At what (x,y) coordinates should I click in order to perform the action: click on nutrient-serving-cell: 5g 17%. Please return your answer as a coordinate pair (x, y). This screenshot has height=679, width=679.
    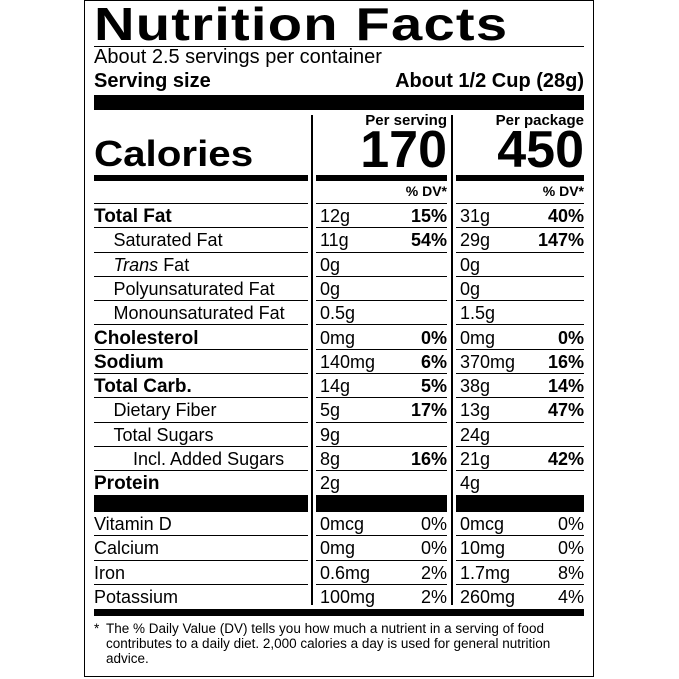
    Looking at the image, I should click on (381, 410).